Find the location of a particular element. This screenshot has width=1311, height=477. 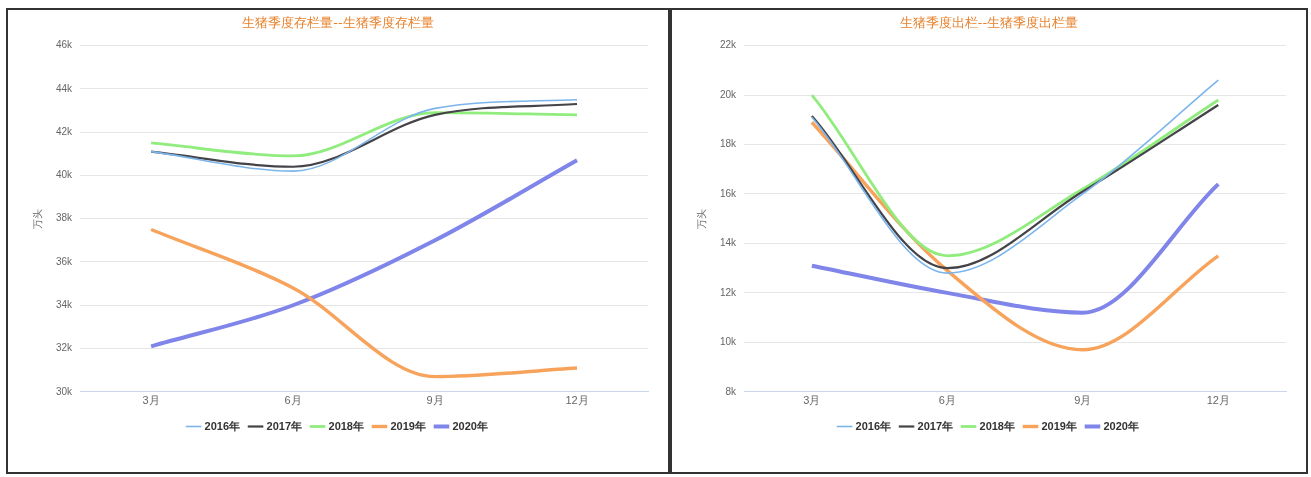

y-tick-label: 30k is located at coordinates (65, 391).